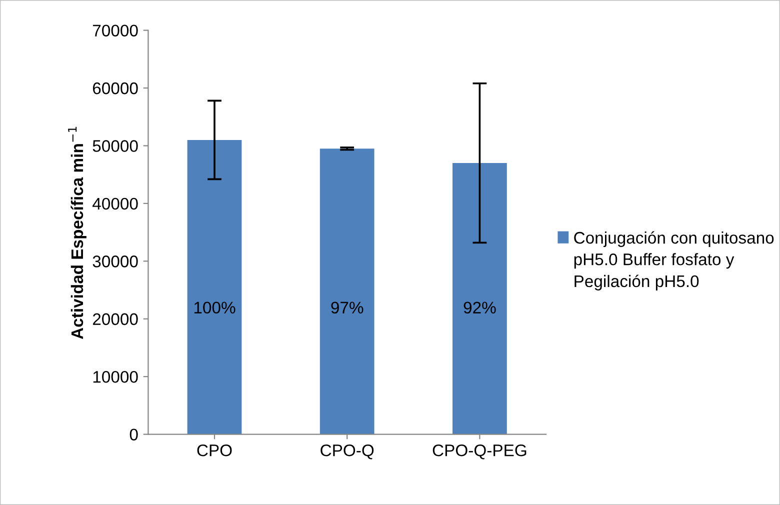 This screenshot has height=505, width=780. I want to click on x-tick-label: CPO-Q-PEG, so click(479, 452).